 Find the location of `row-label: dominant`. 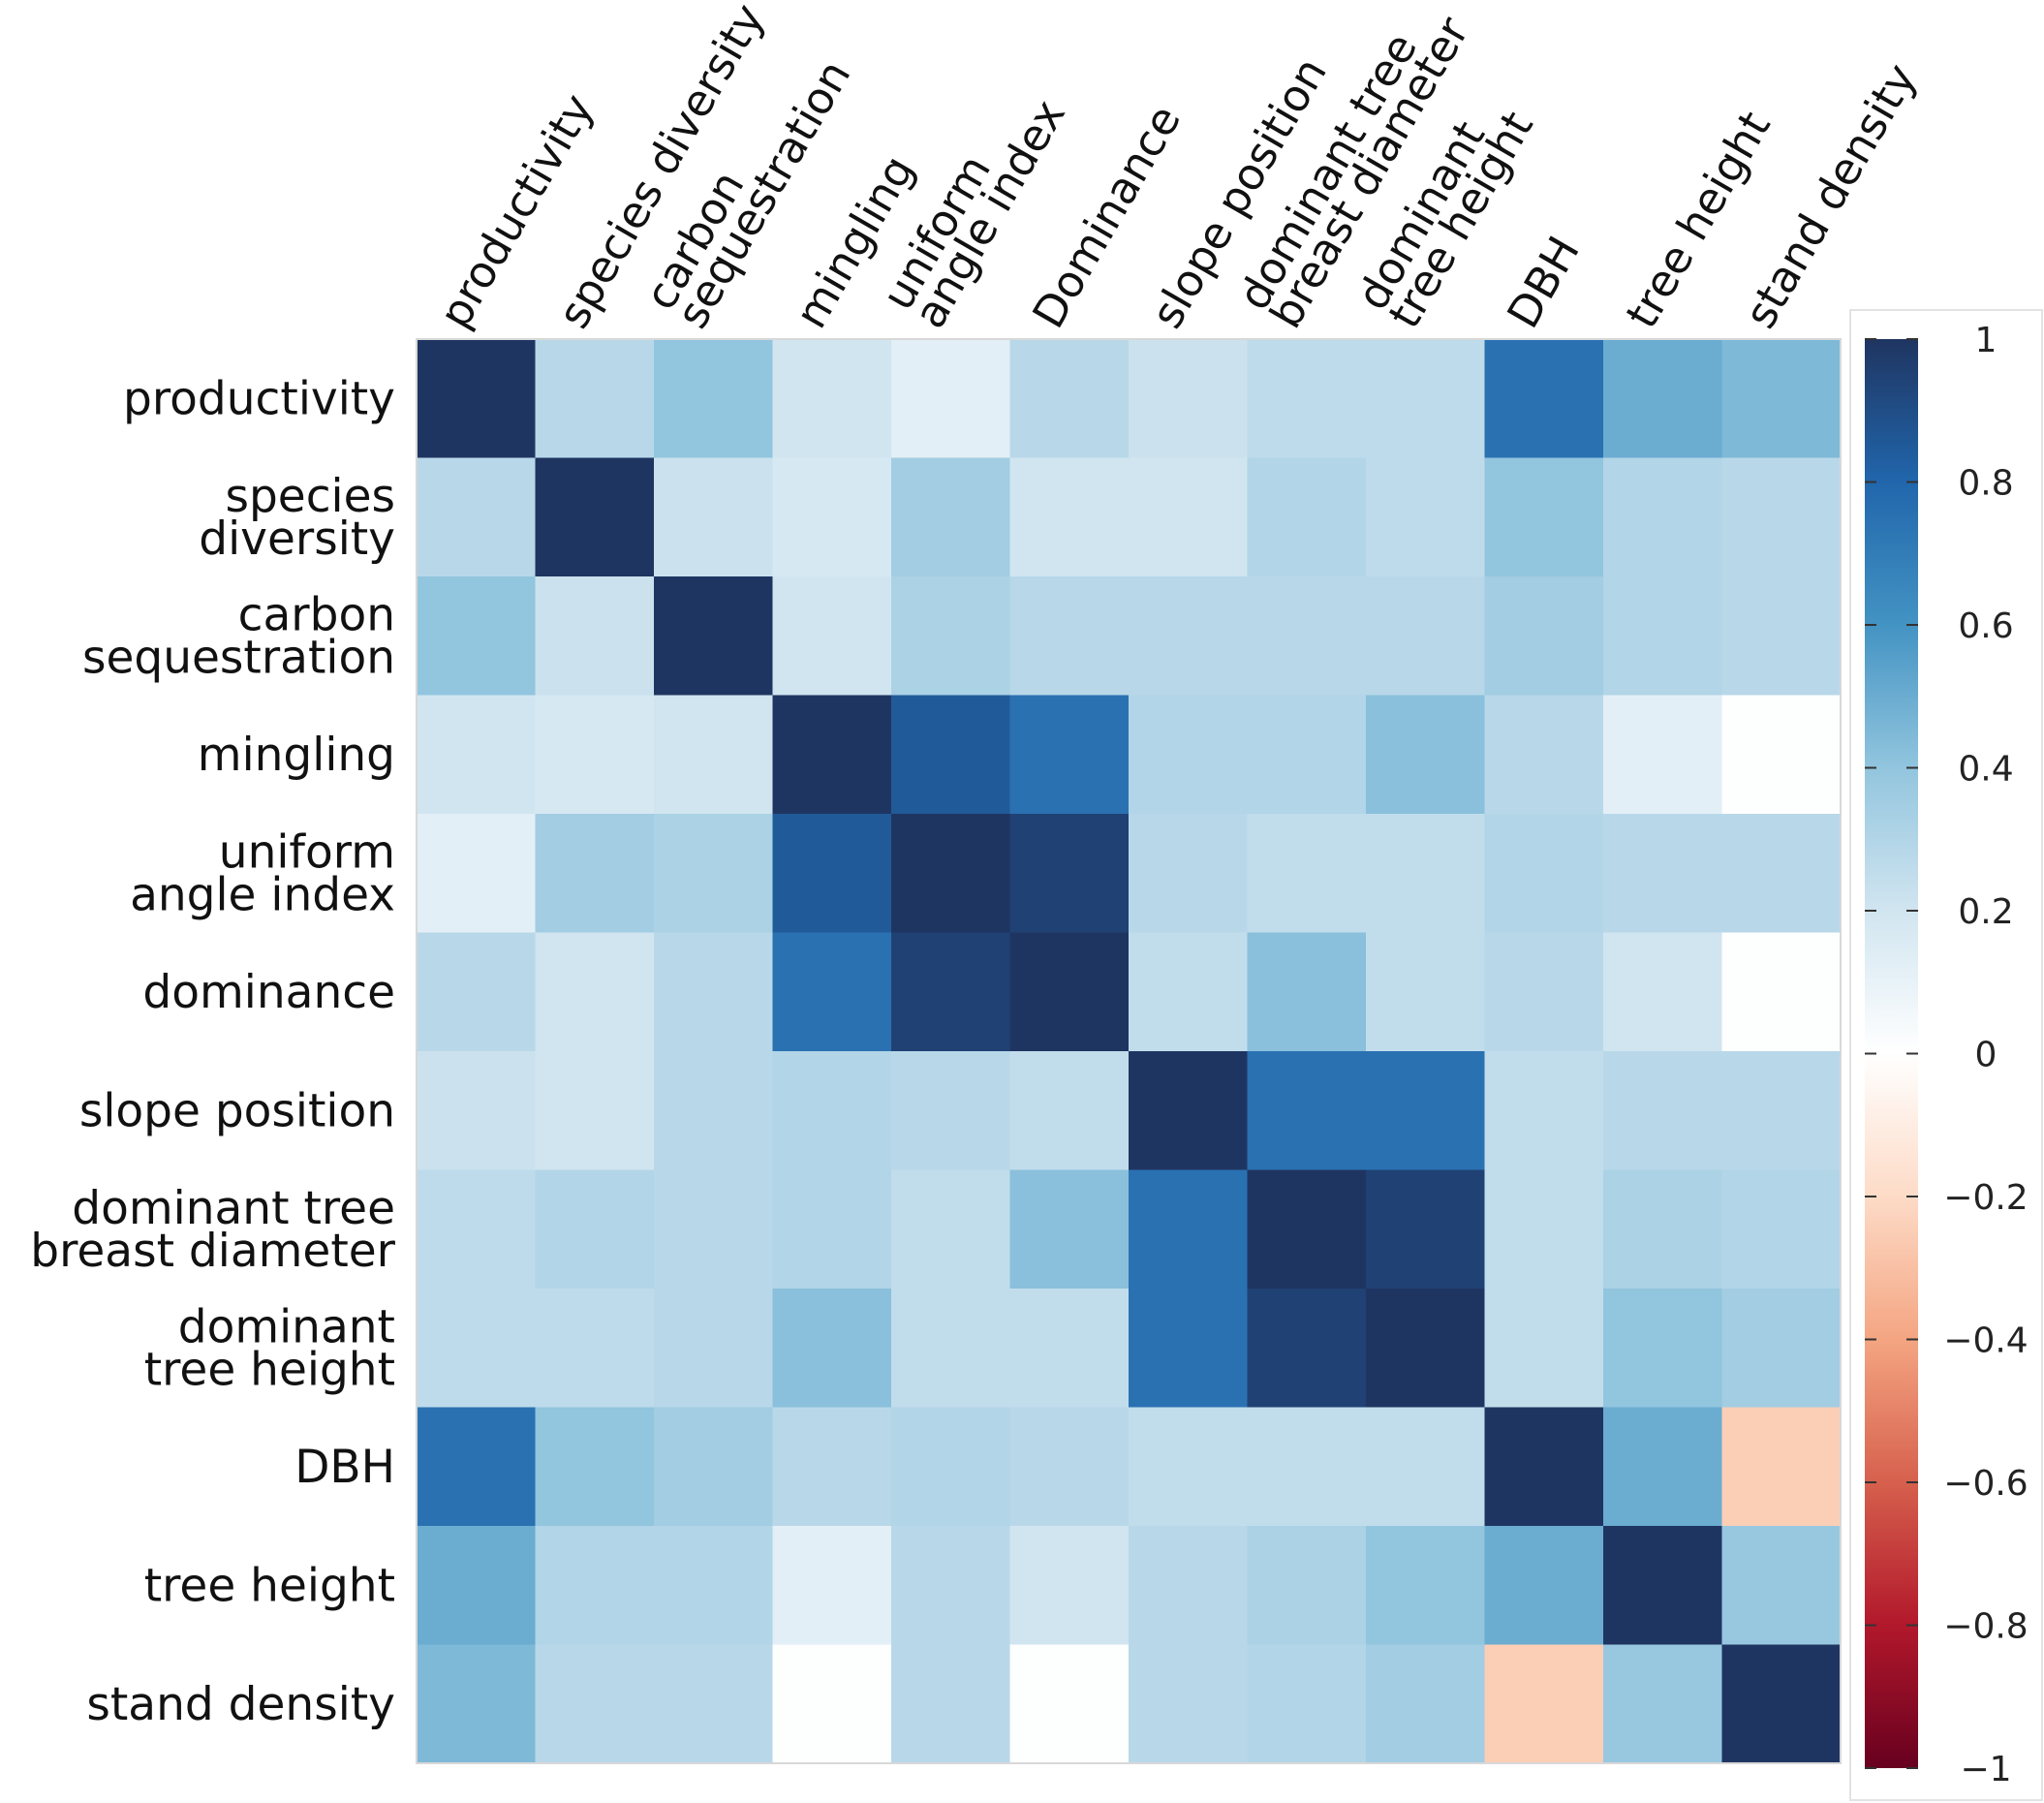

row-label: dominant is located at coordinates (286, 1326).